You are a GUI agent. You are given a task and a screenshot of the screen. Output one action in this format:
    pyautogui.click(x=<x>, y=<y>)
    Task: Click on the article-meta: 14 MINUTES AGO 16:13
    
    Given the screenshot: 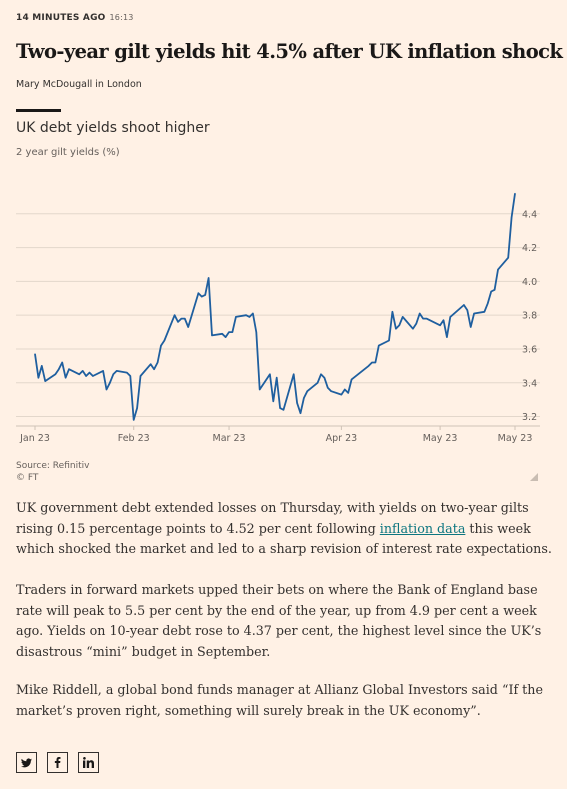 What is the action you would take?
    pyautogui.click(x=75, y=18)
    